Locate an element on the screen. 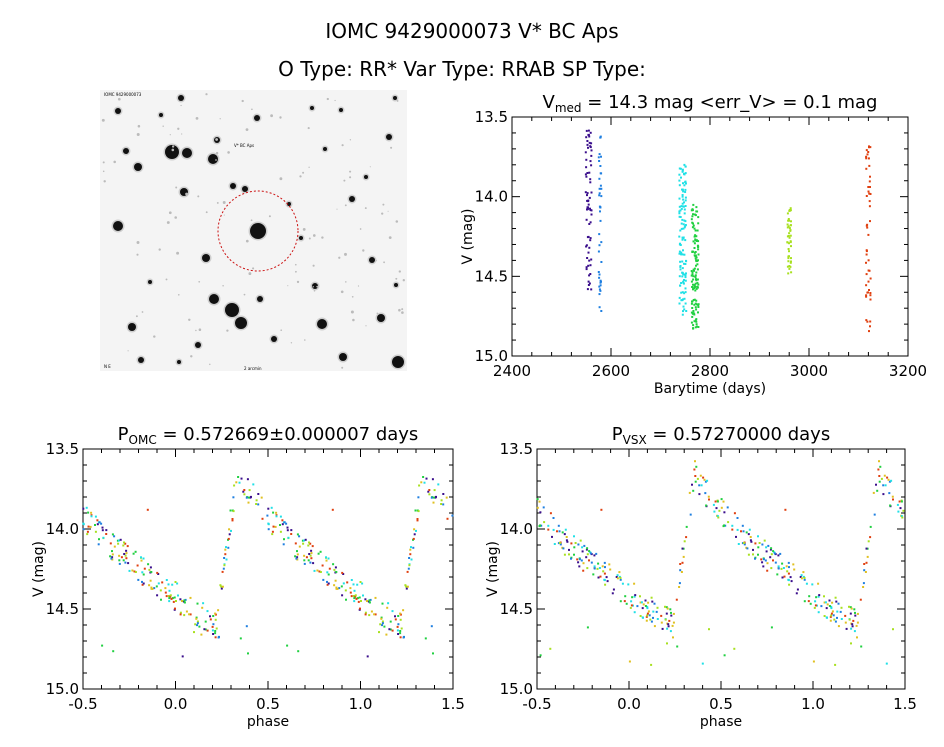 This screenshot has width=944, height=747. x-axis-label: phase is located at coordinates (721, 722).